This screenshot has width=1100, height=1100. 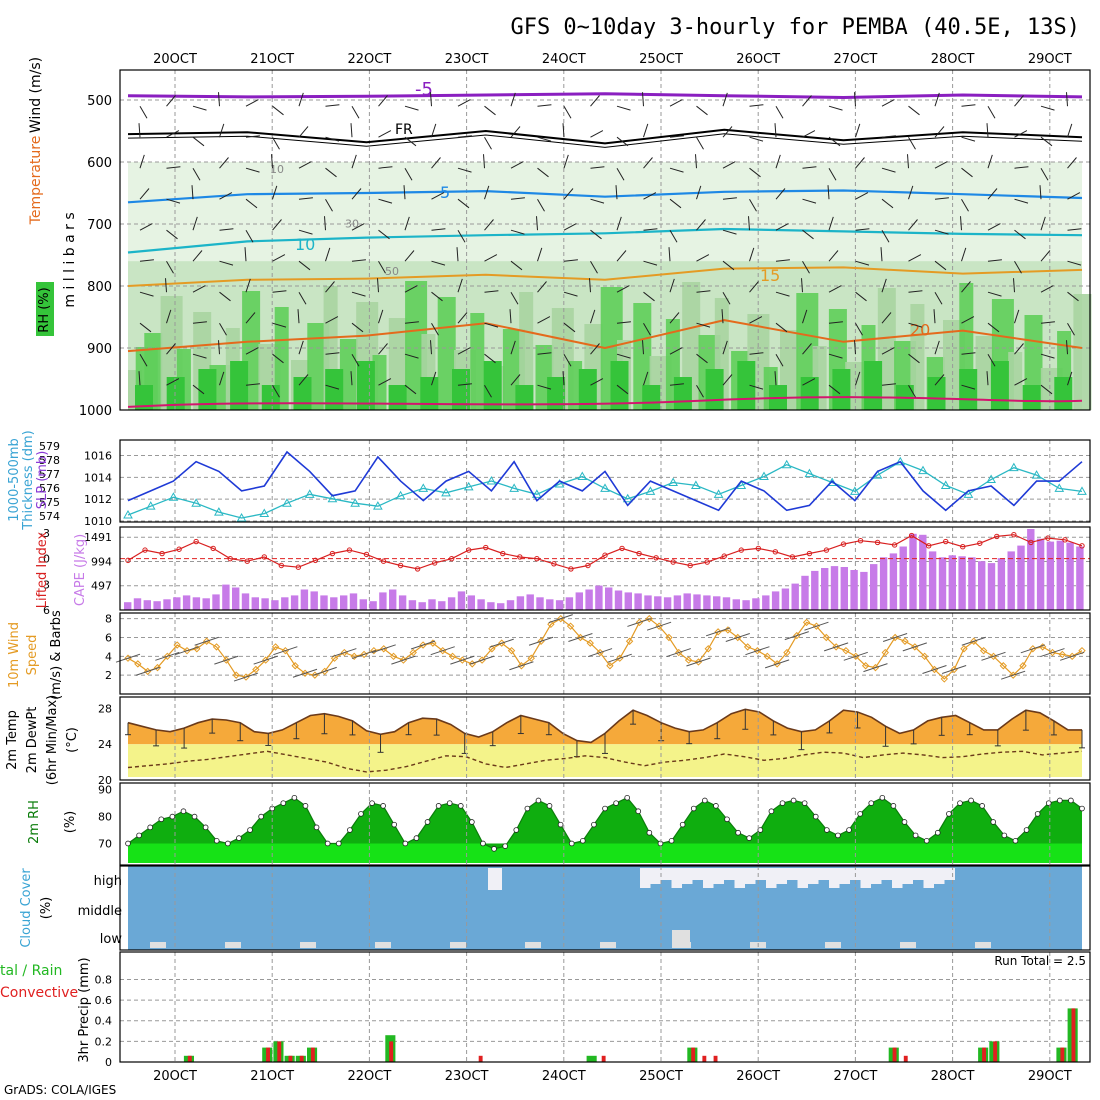 I want to click on rh-shade-cell, so click(x=556, y=393).